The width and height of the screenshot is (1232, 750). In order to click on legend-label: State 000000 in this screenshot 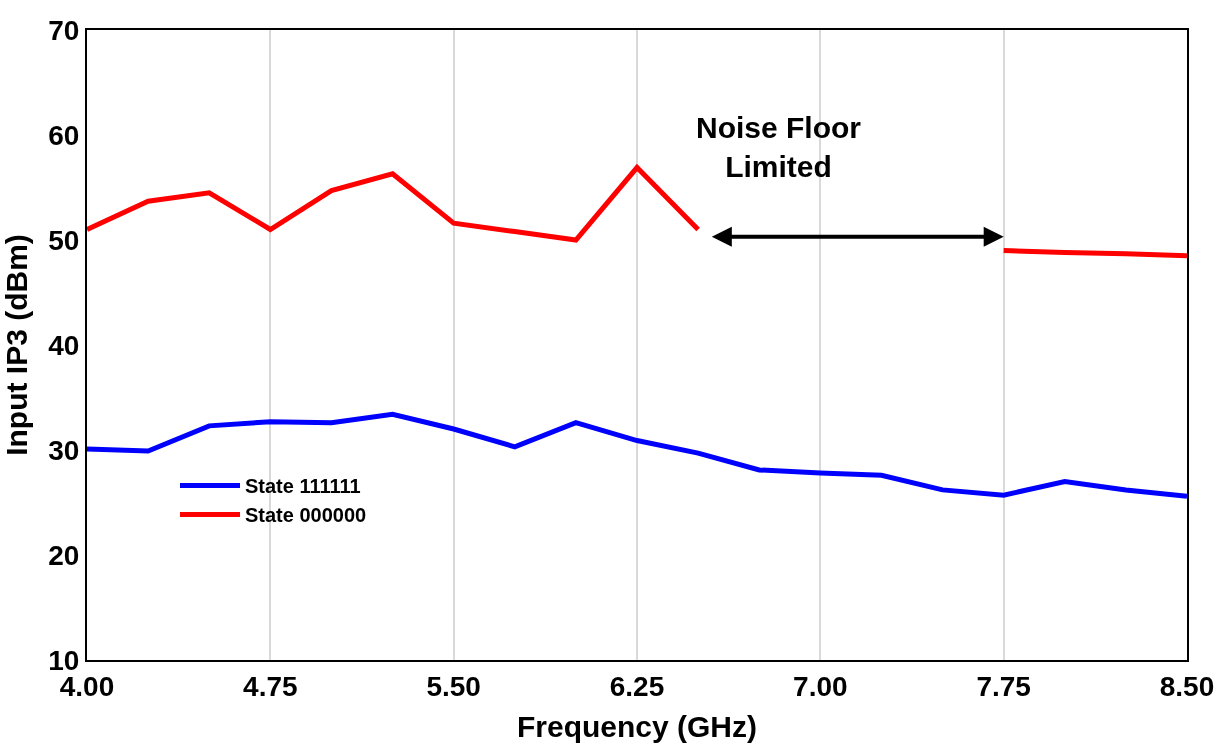, I will do `click(306, 515)`.